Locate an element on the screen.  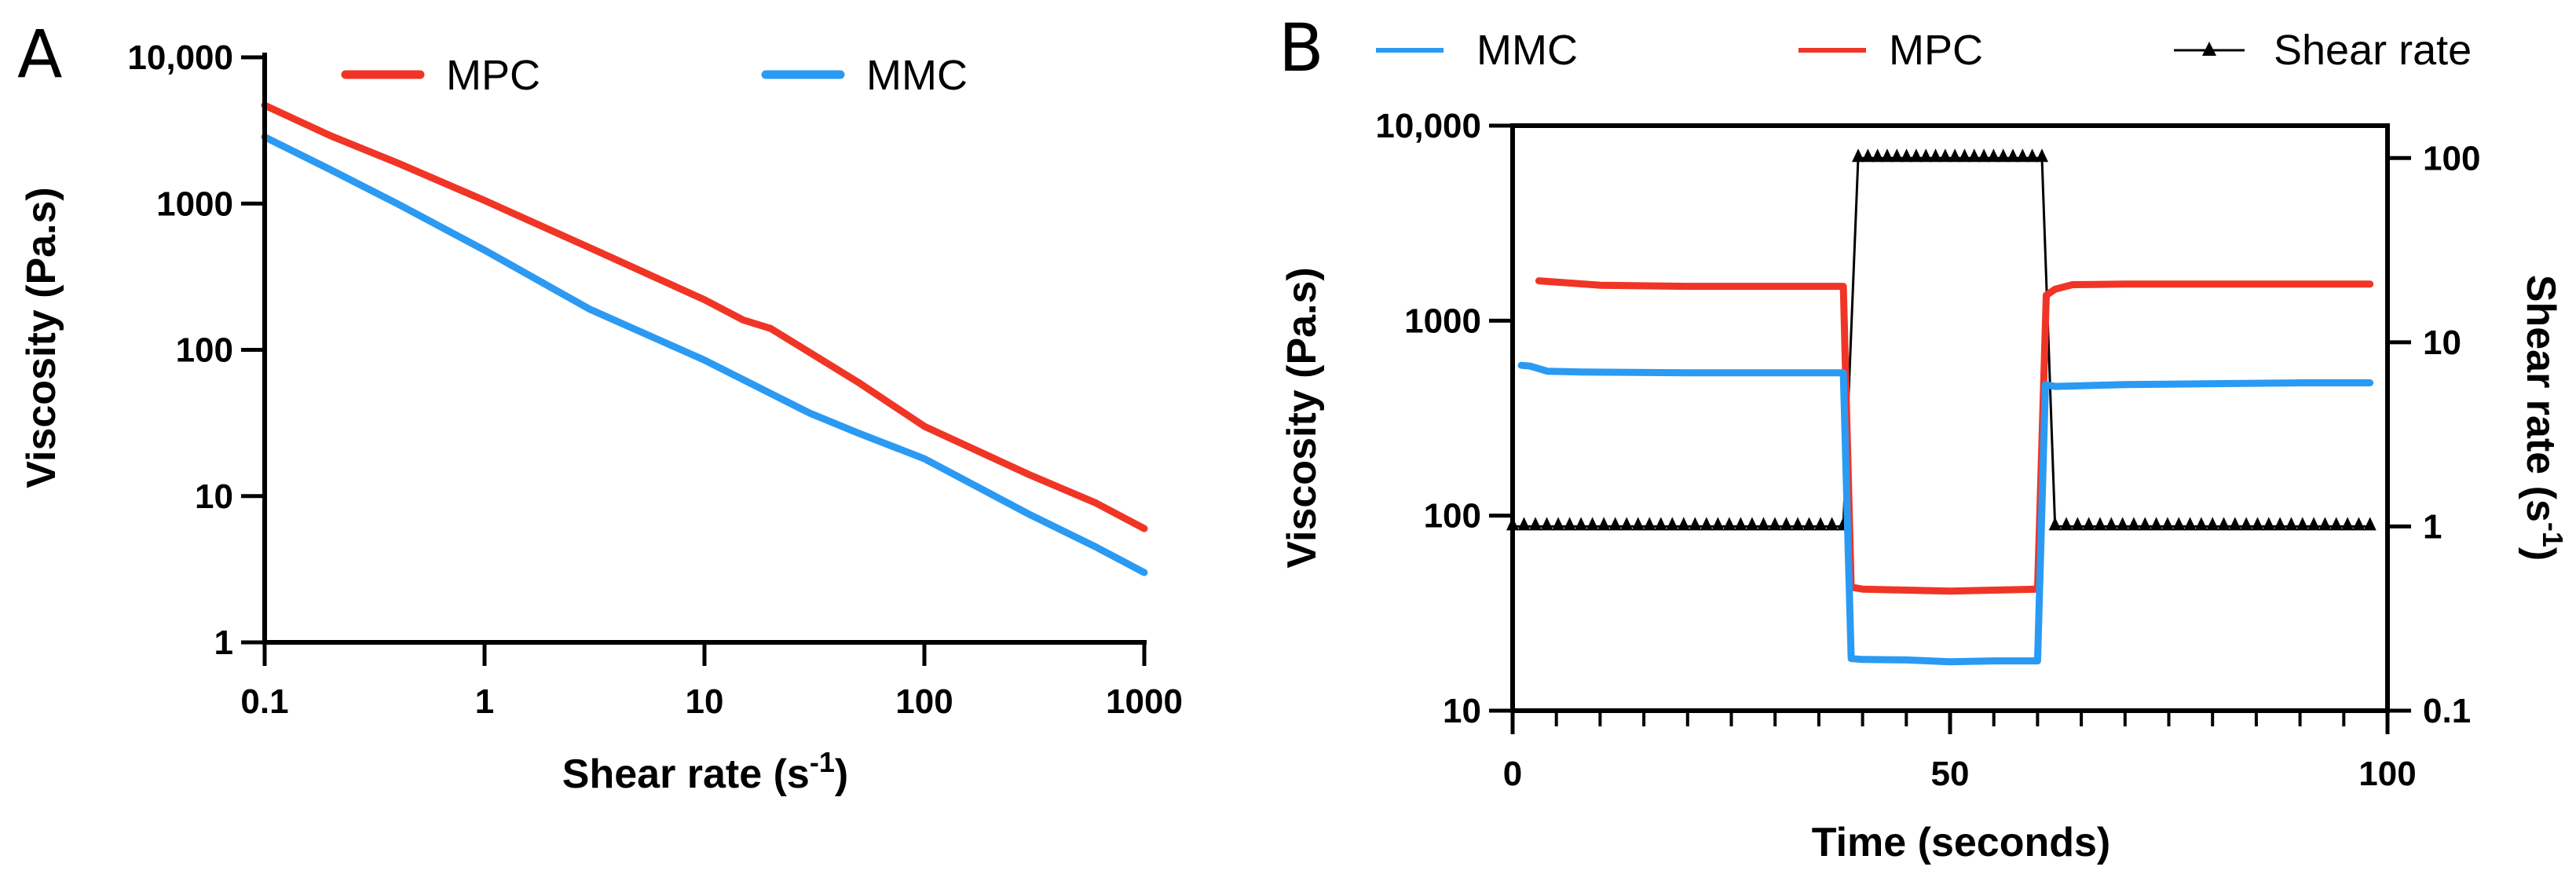
panel-a-y-tick-label: 10 is located at coordinates (214, 496).